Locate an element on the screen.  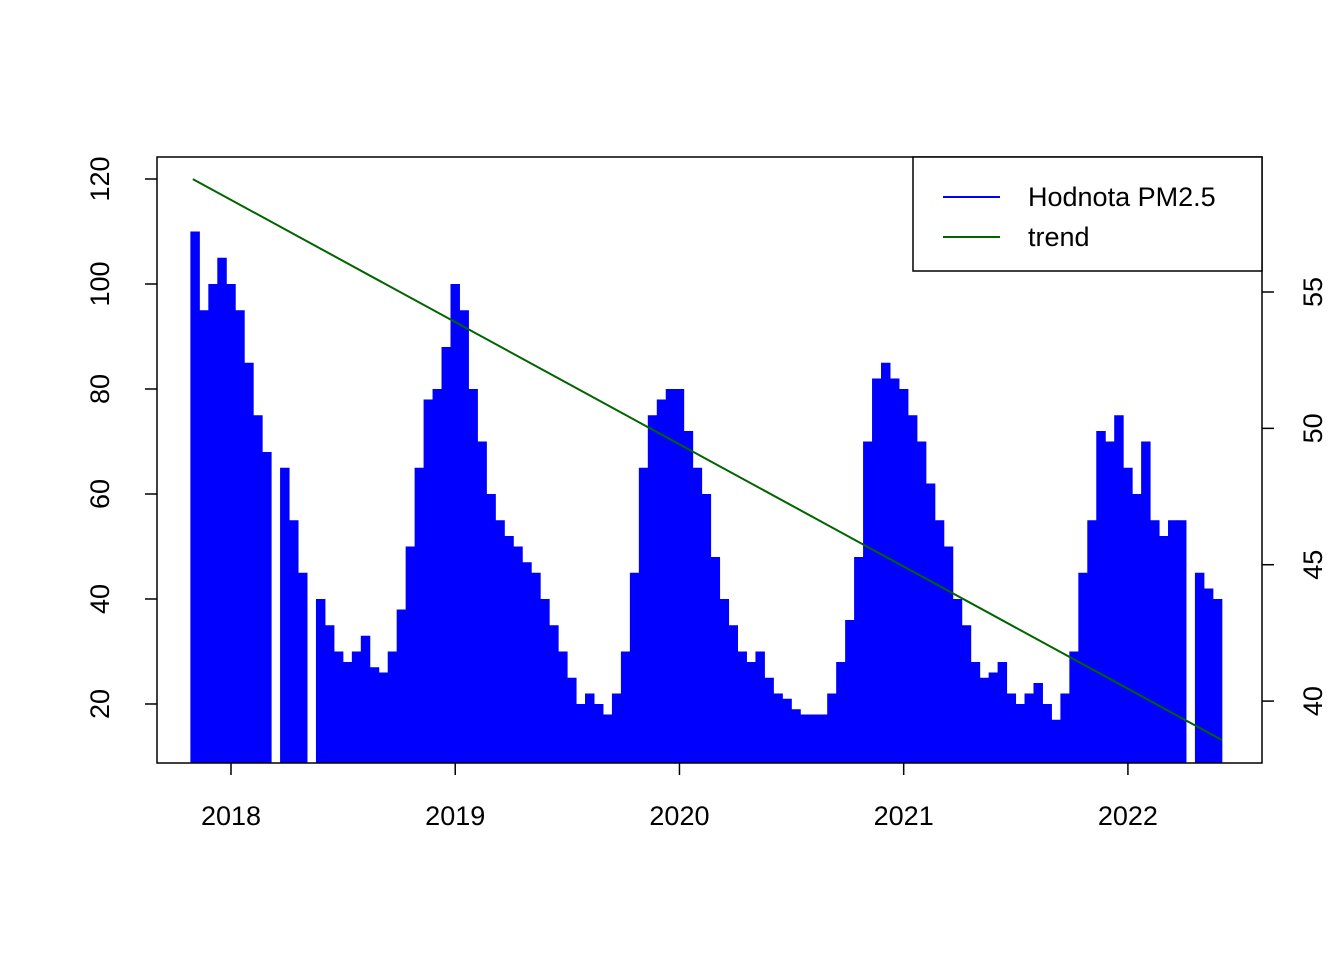
legend-label: trend is located at coordinates (1059, 237).